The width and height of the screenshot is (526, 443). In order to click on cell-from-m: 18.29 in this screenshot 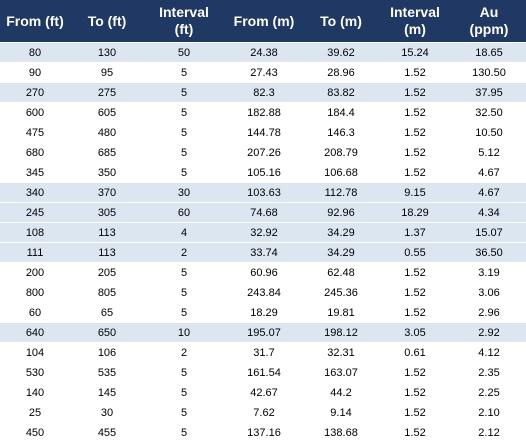, I will do `click(264, 312)`.